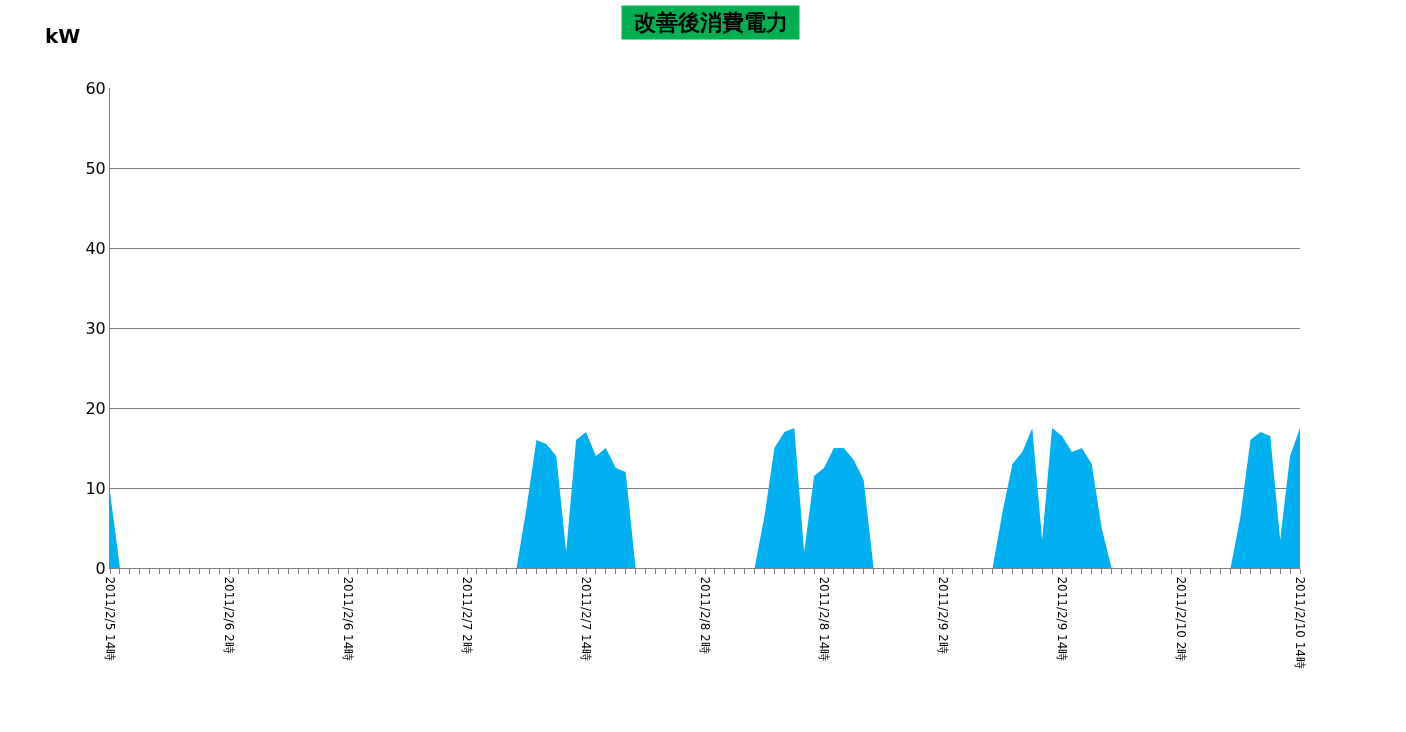 This screenshot has width=1406, height=732. Describe the element at coordinates (95, 408) in the screenshot. I see `y-tick-label: 20` at that location.